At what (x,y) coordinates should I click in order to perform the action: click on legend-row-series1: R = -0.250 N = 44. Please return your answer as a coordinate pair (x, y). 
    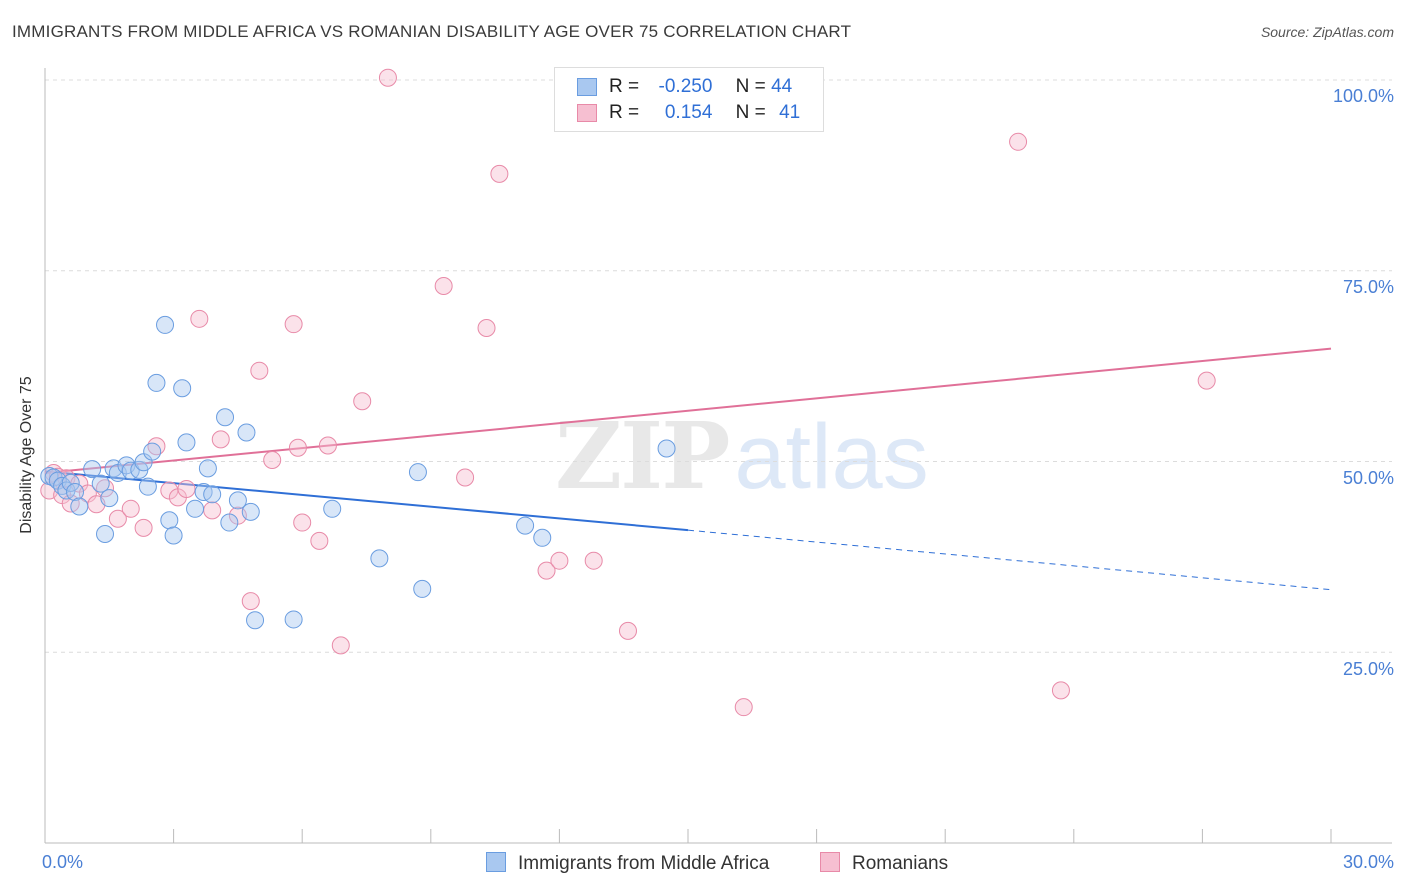
    Looking at the image, I should click on (684, 89).